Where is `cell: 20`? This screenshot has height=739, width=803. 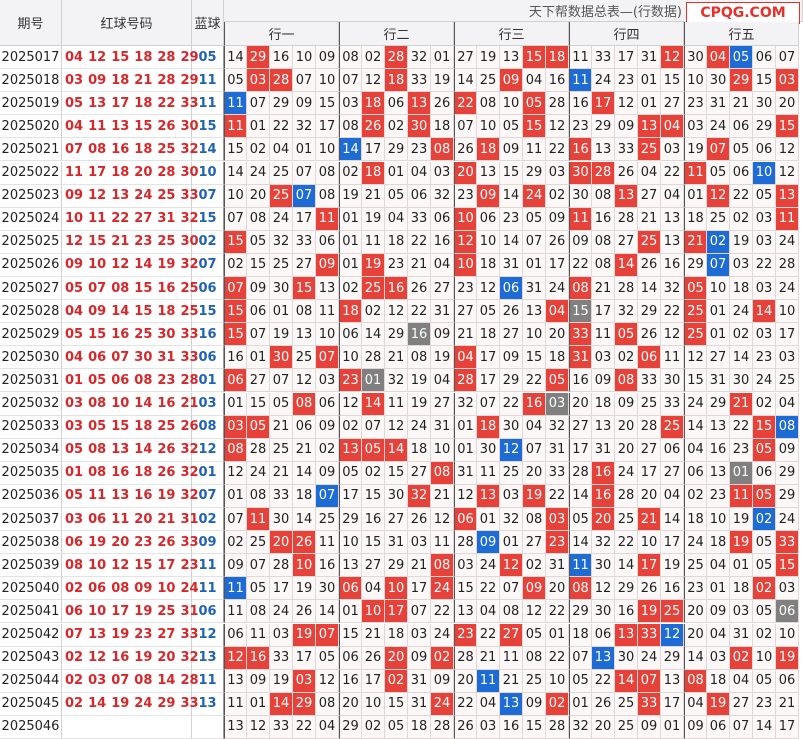 cell: 20 is located at coordinates (534, 473).